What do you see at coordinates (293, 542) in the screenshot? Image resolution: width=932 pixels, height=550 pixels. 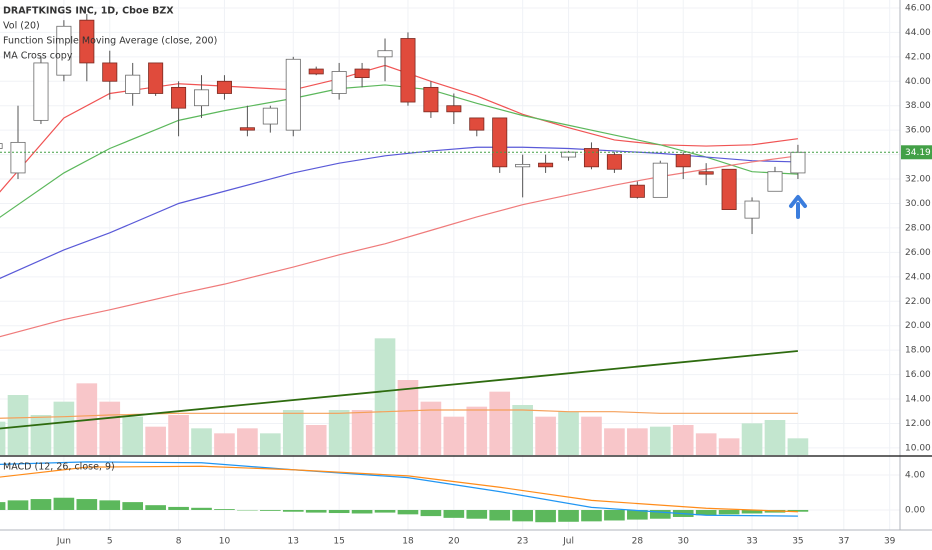 I see `x-tick-label: 13` at bounding box center [293, 542].